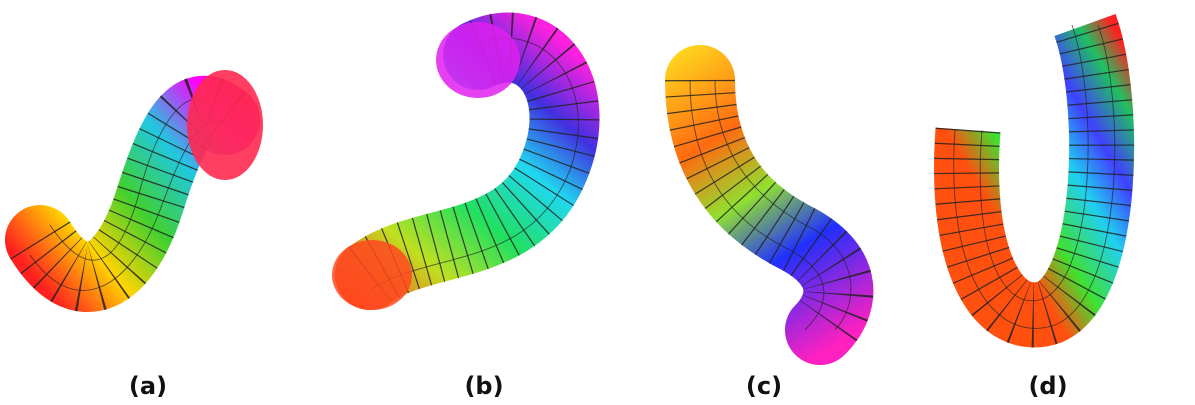 This screenshot has width=1195, height=405. I want to click on panel-label: (a), so click(148, 386).